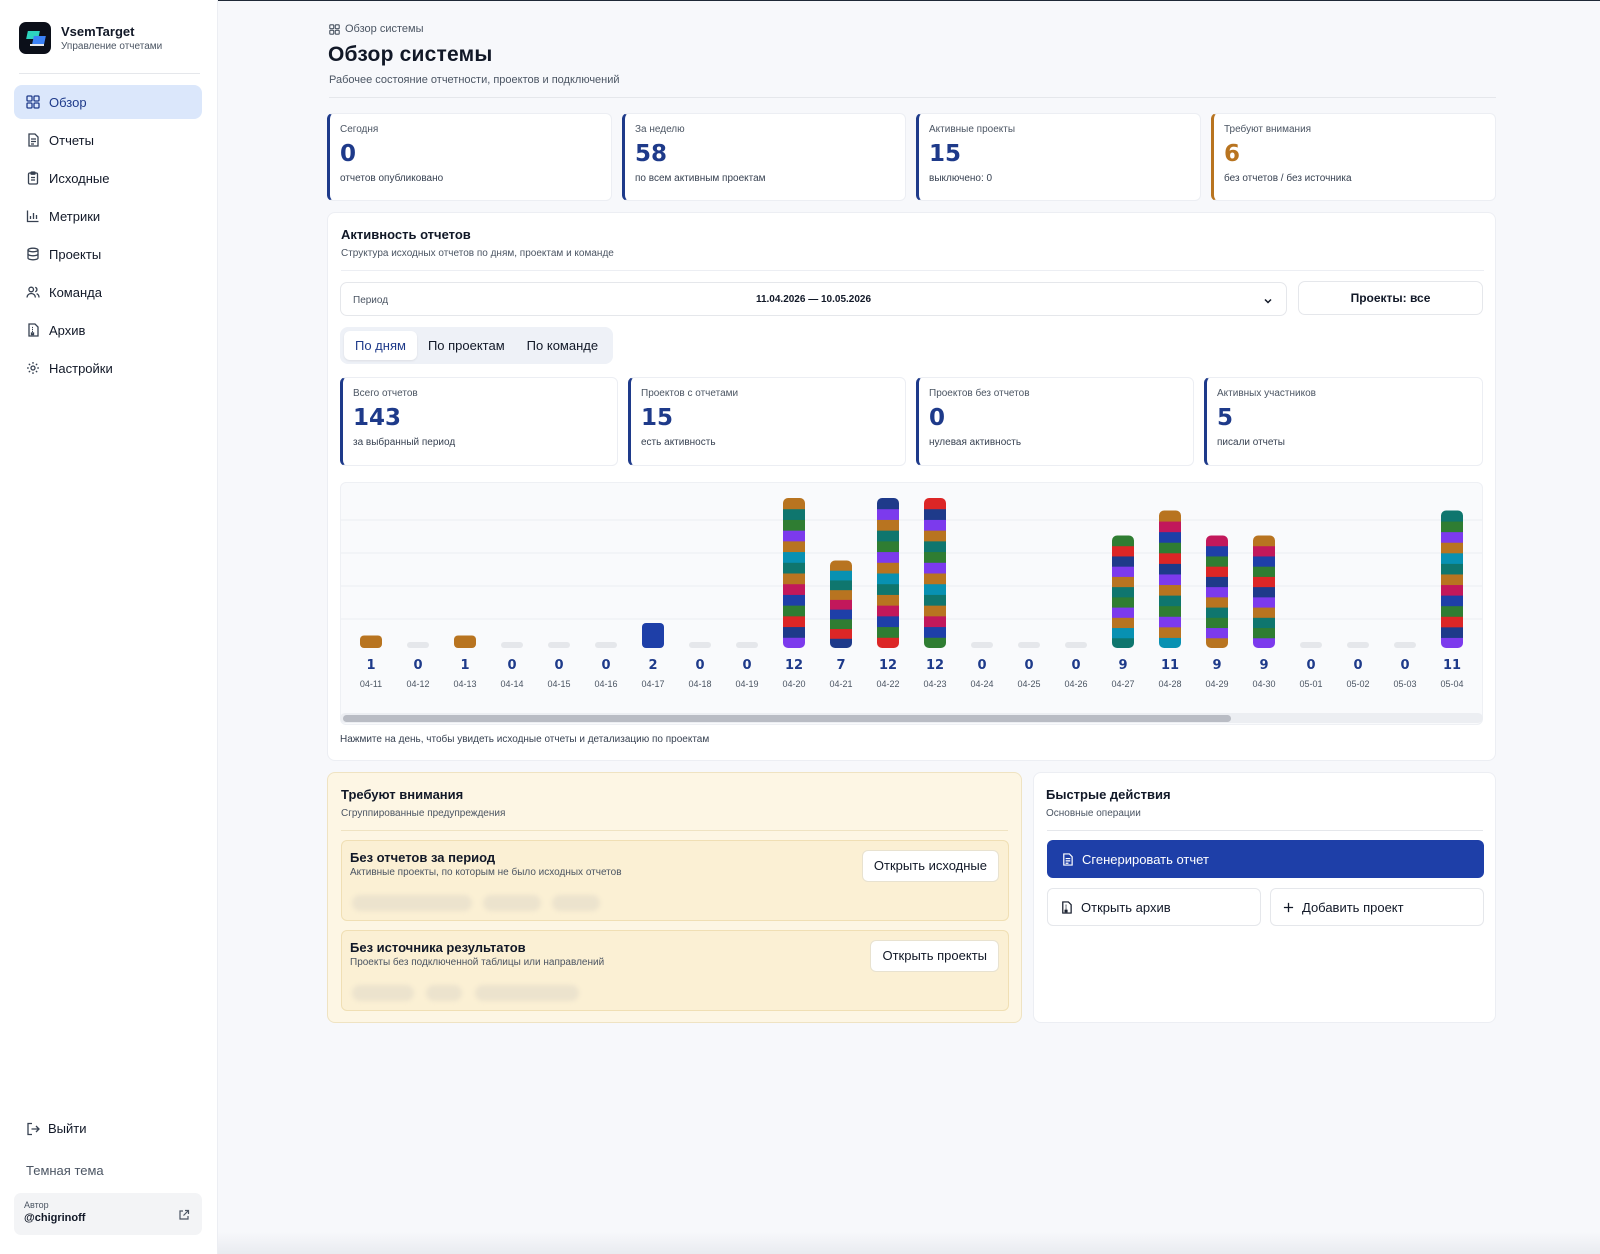  What do you see at coordinates (184, 1217) in the screenshot?
I see `external-link-icon` at bounding box center [184, 1217].